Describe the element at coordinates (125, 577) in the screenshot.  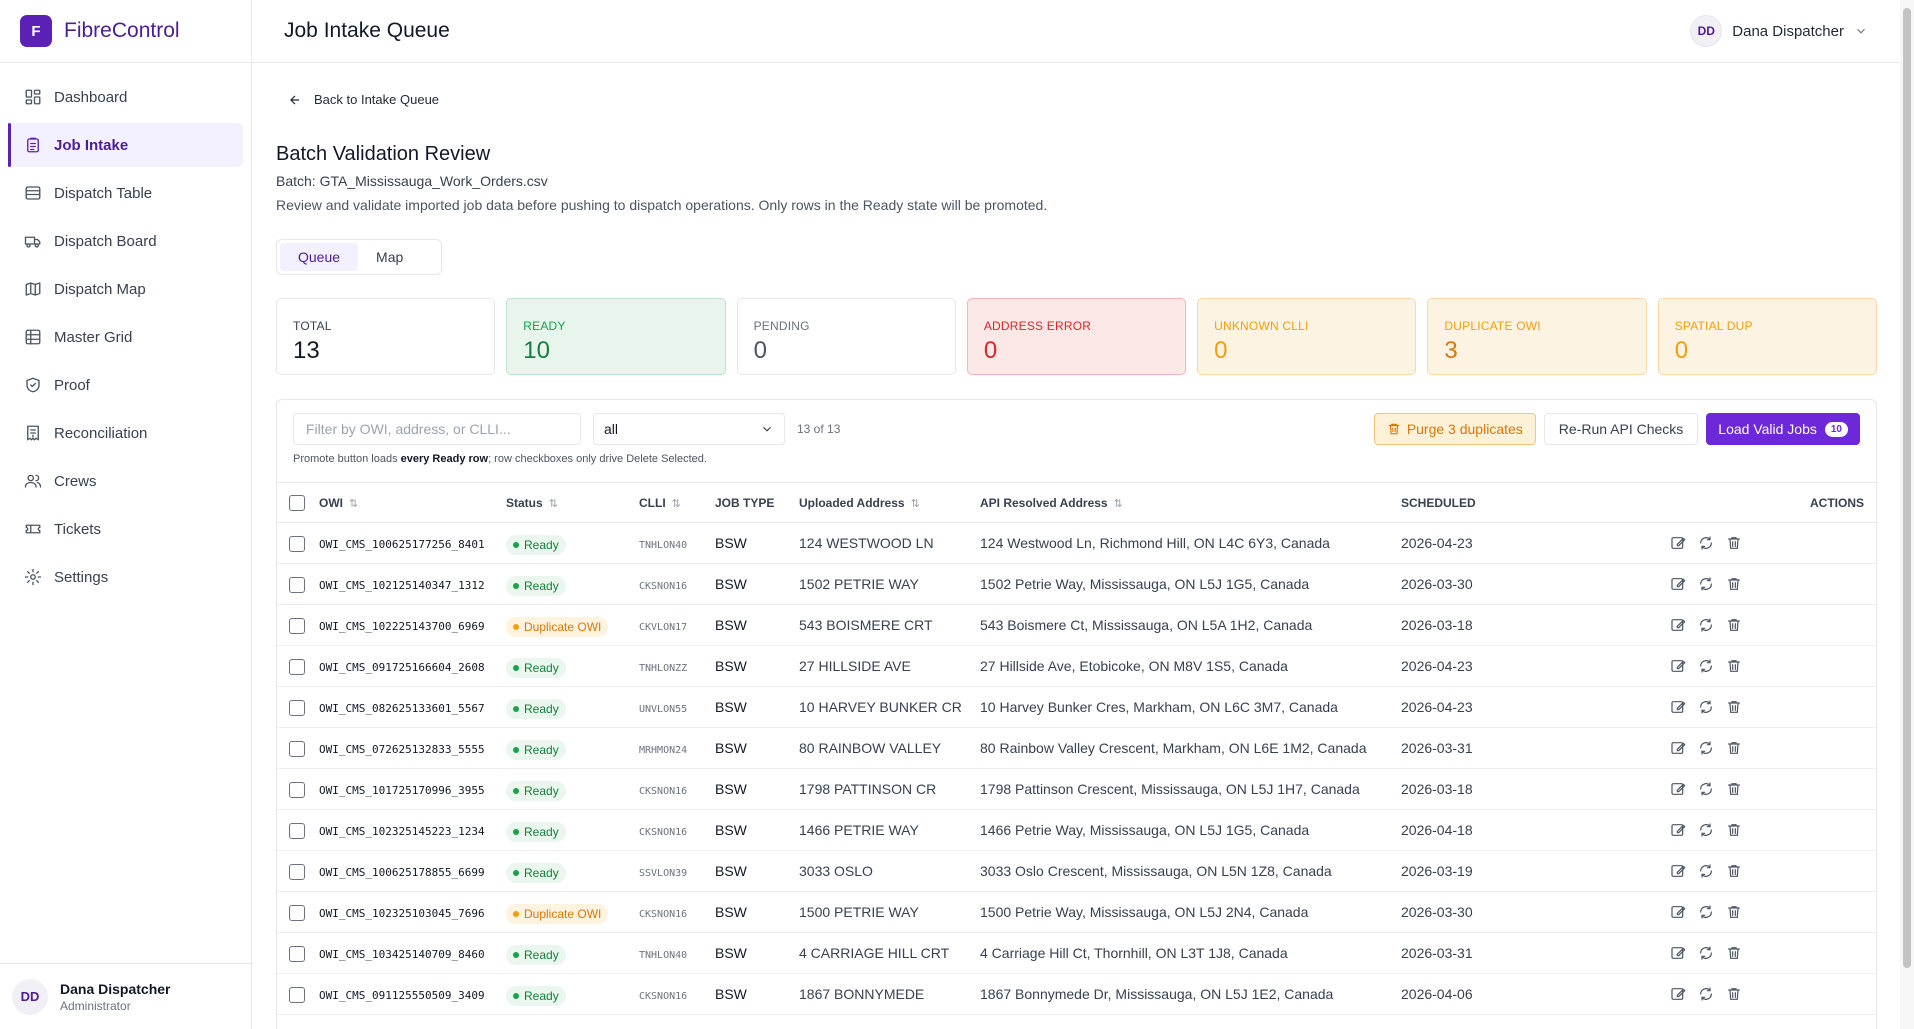
I see `sidebar-item-settings: Settings` at that location.